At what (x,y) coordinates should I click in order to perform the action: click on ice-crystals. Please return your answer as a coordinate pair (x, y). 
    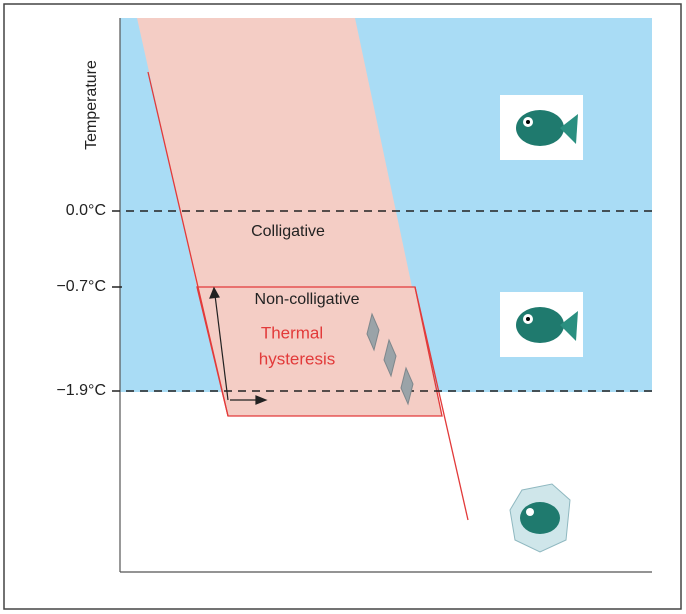
    Looking at the image, I should click on (390, 359).